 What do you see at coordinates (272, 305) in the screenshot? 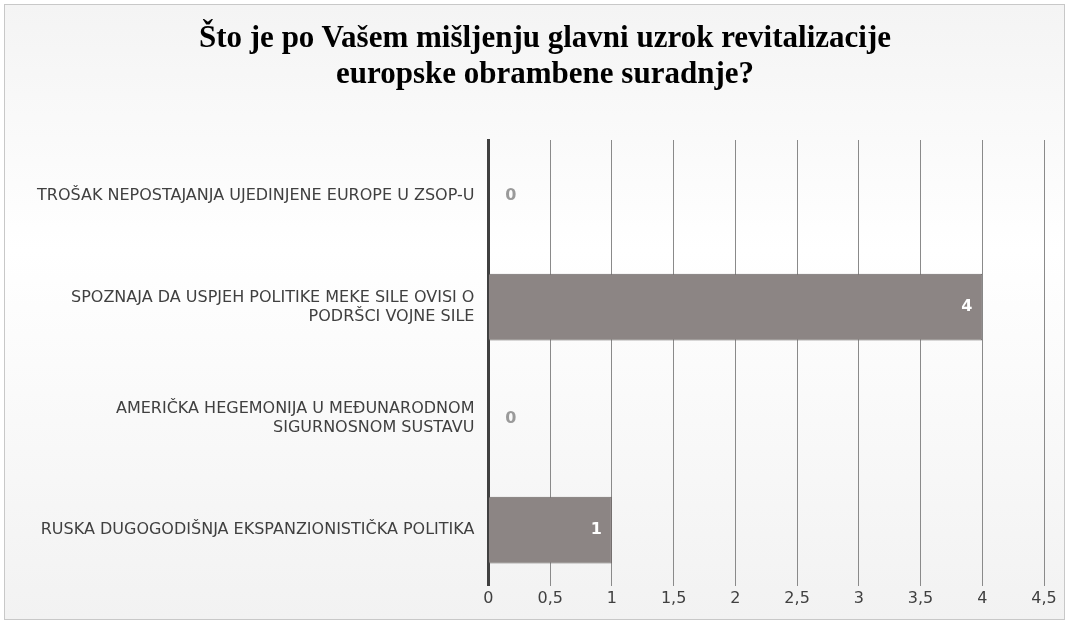
I see `y-tick-label: SPOZNAJA DA USPJEH POLITIKE MEKE SILE OVISI O PODRŠCI VOJNE SILE` at bounding box center [272, 305].